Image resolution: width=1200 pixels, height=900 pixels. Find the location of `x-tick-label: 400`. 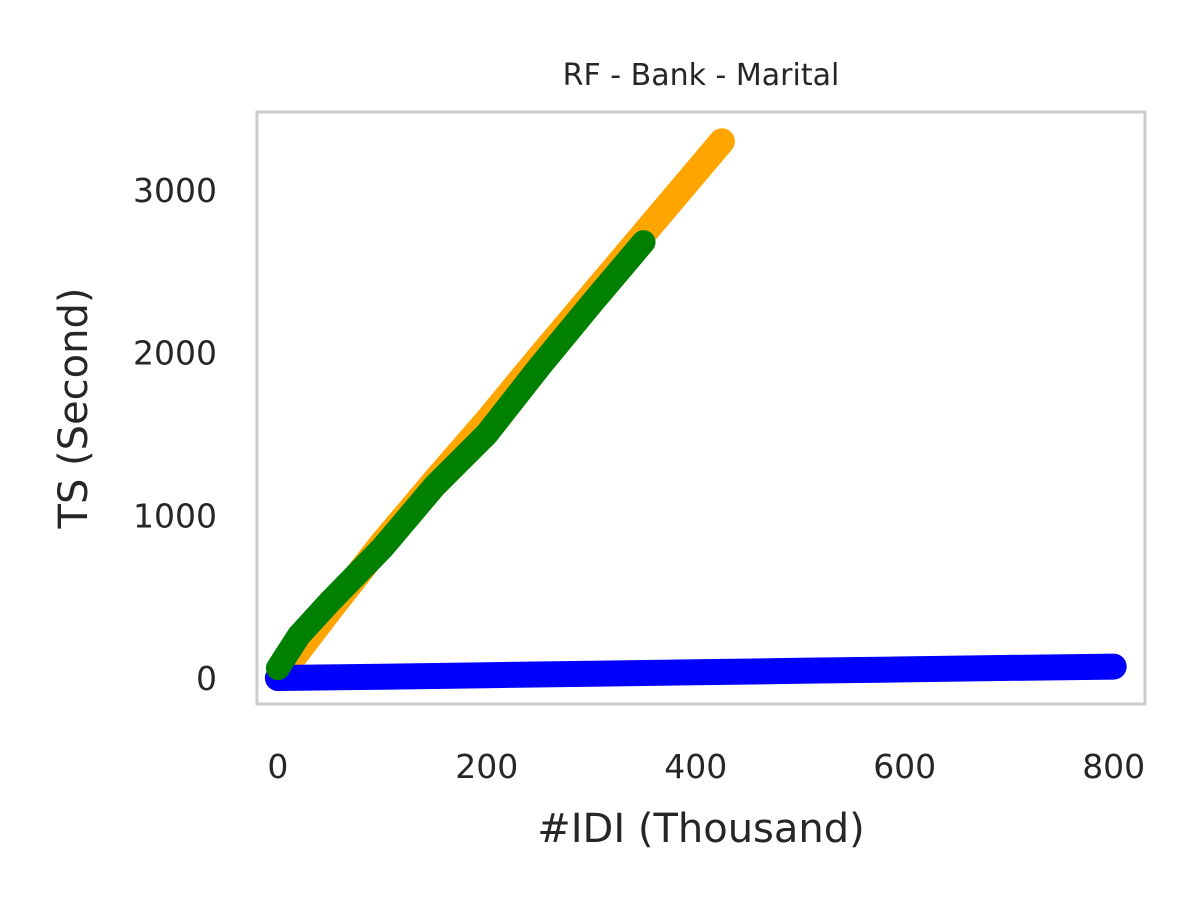

x-tick-label: 400 is located at coordinates (695, 766).